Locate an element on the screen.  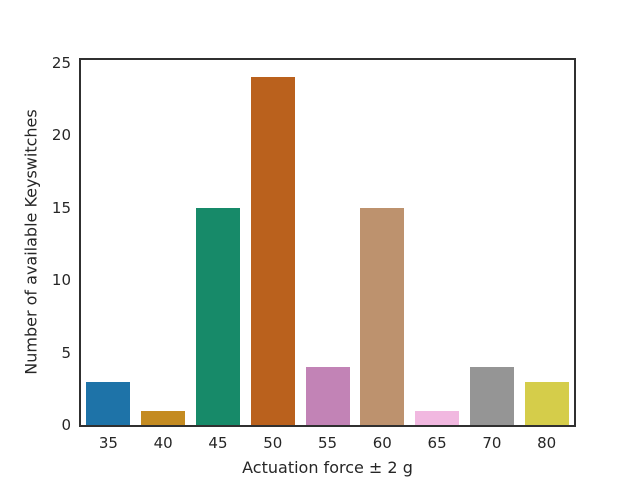
x-tick-label-80: 80 is located at coordinates (547, 443).